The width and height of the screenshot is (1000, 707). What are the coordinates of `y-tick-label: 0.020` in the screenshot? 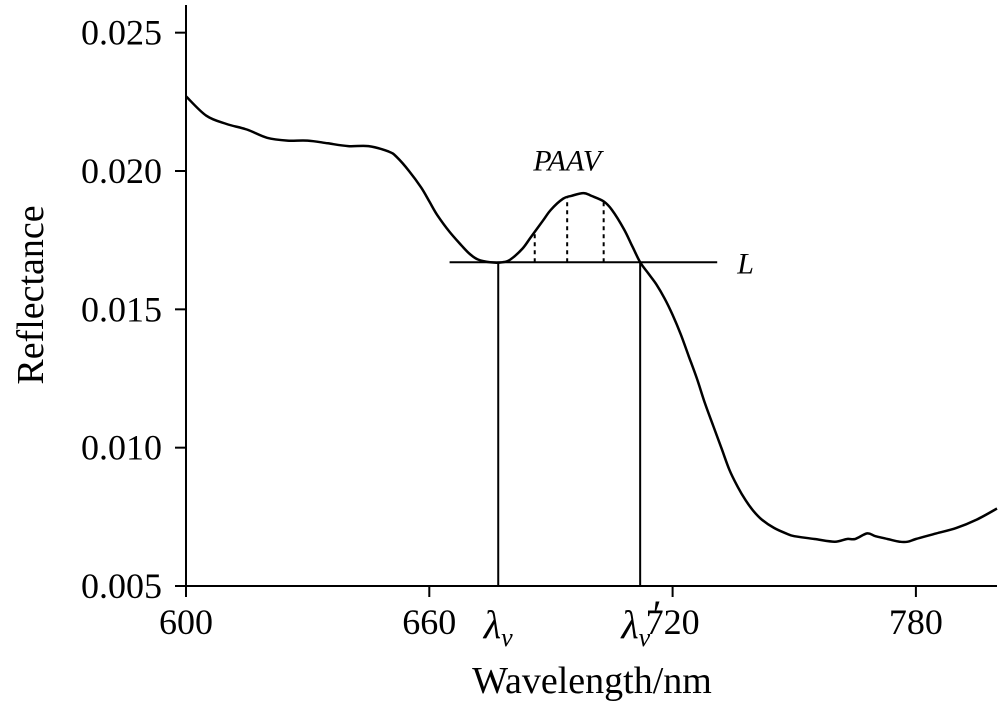 It's located at (121, 171).